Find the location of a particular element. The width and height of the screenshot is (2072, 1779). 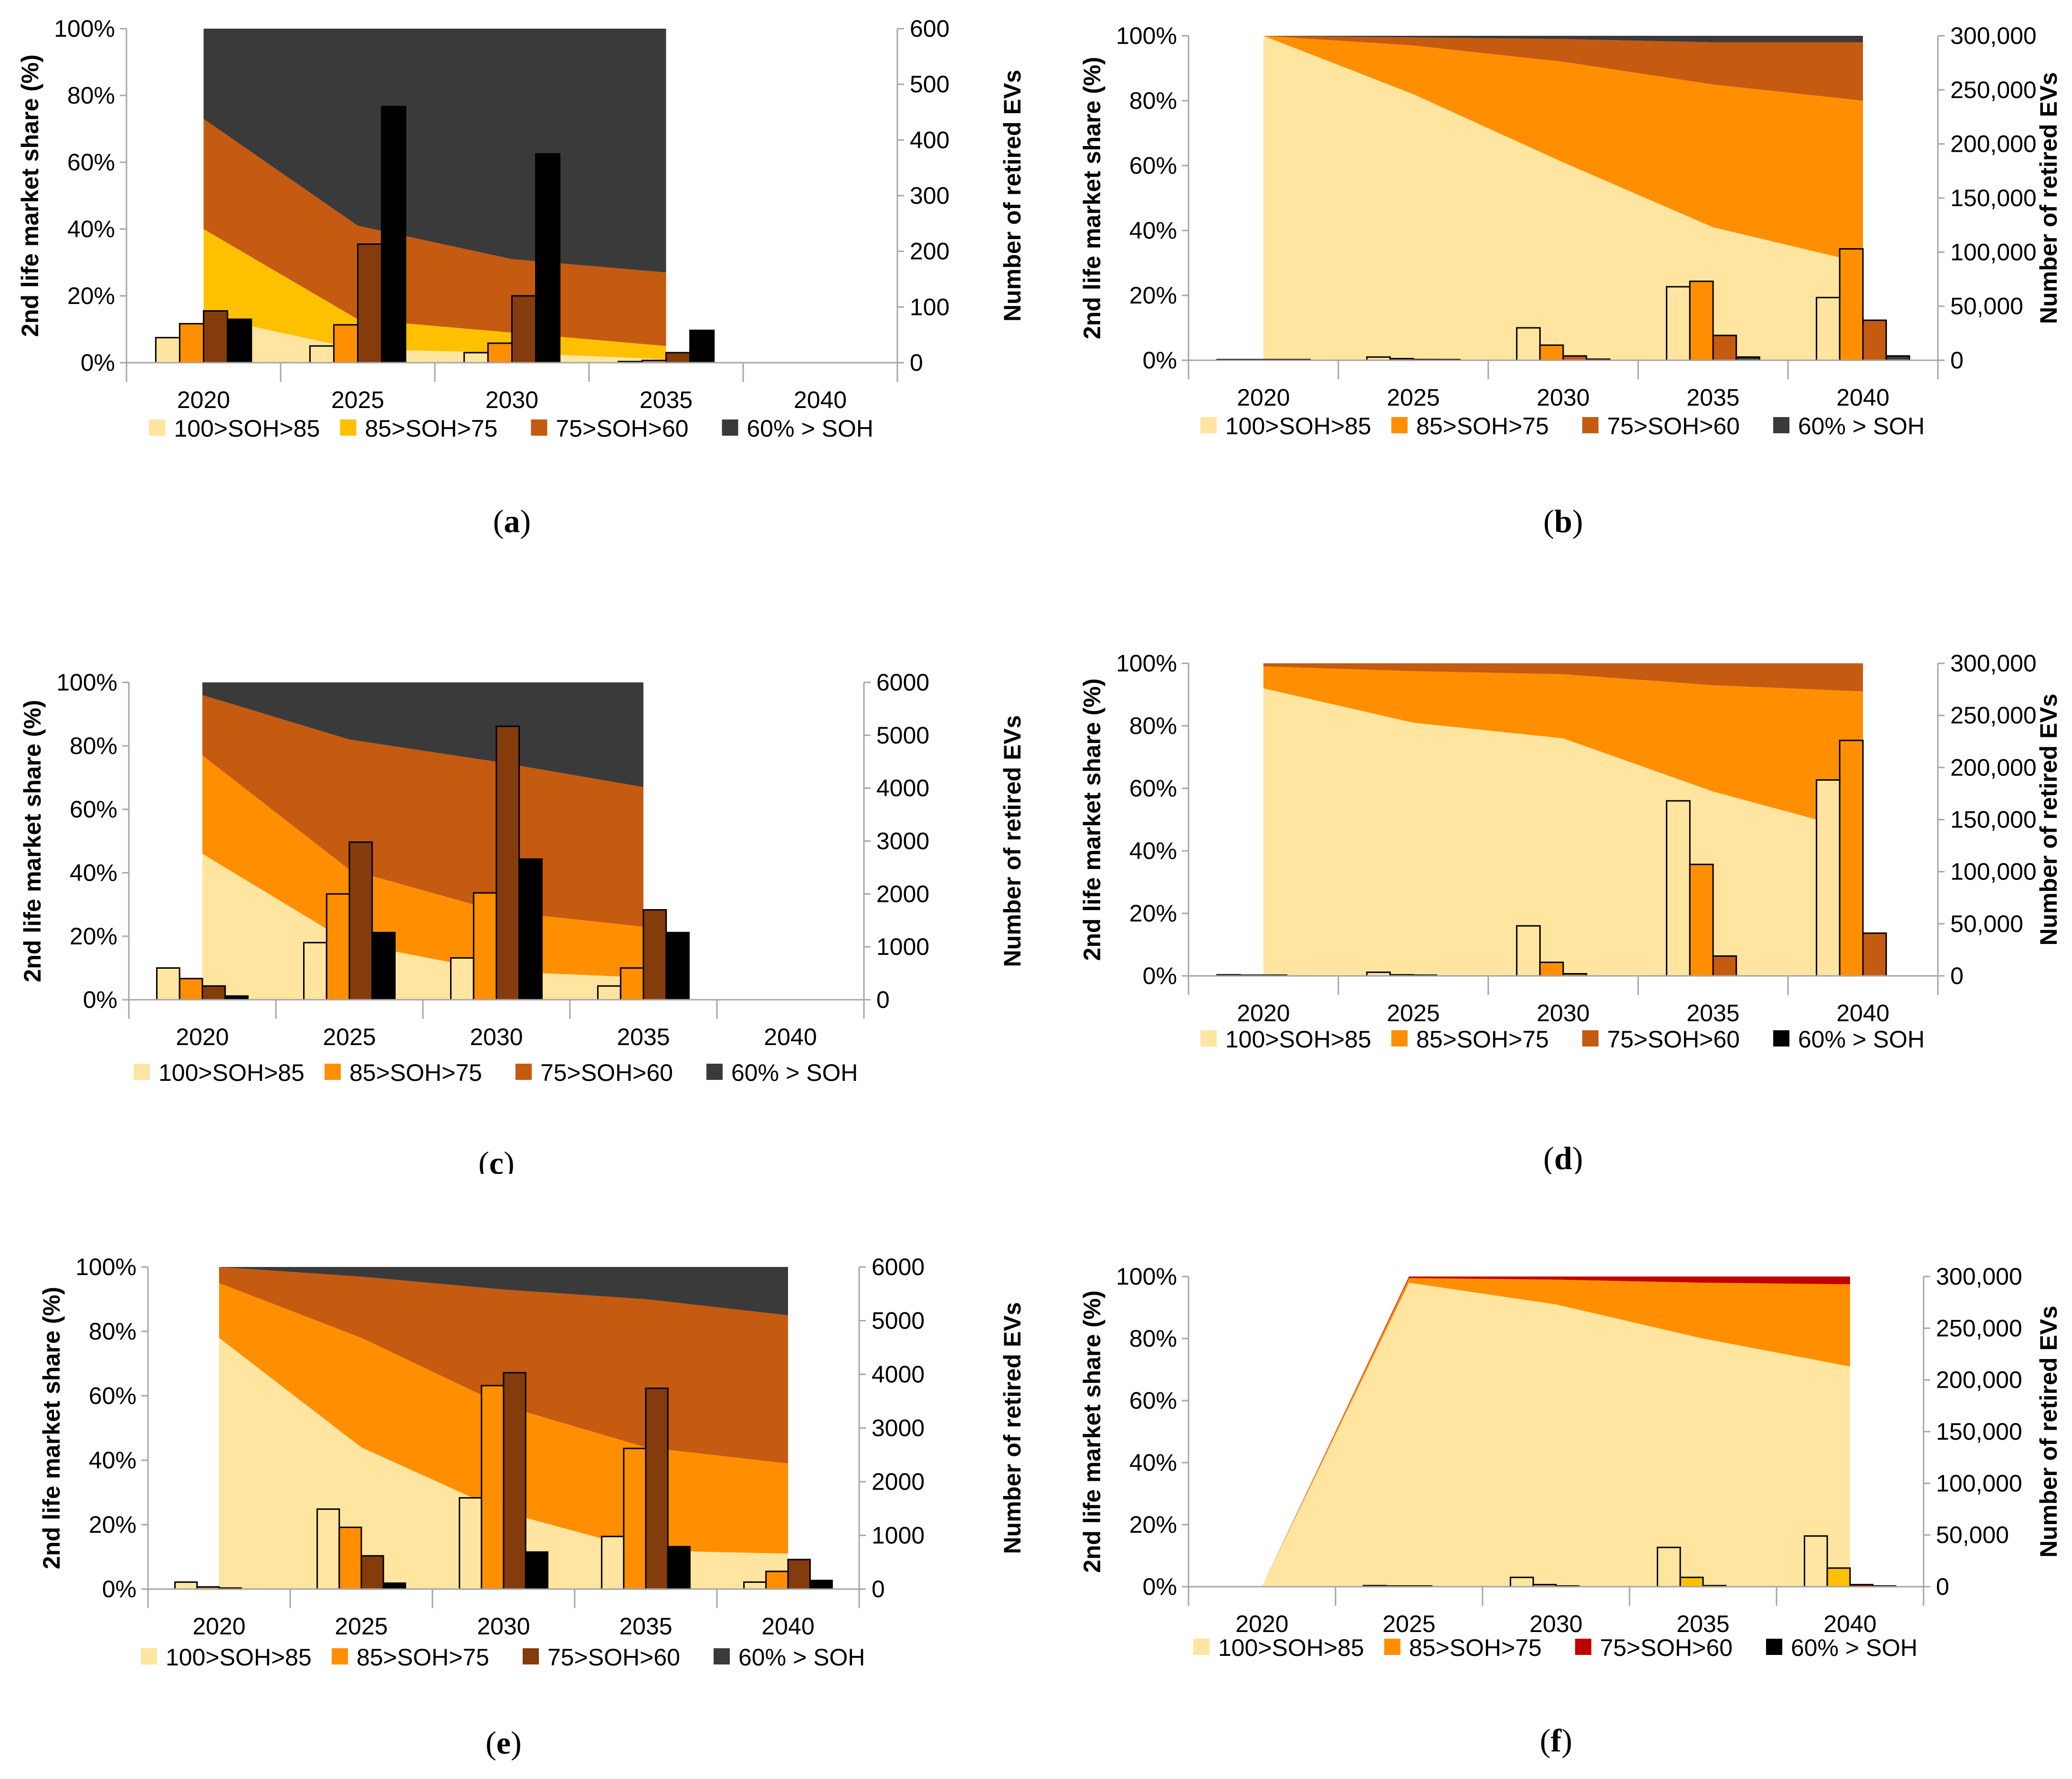

y2-tick-label: 300,000 is located at coordinates (1979, 1276).